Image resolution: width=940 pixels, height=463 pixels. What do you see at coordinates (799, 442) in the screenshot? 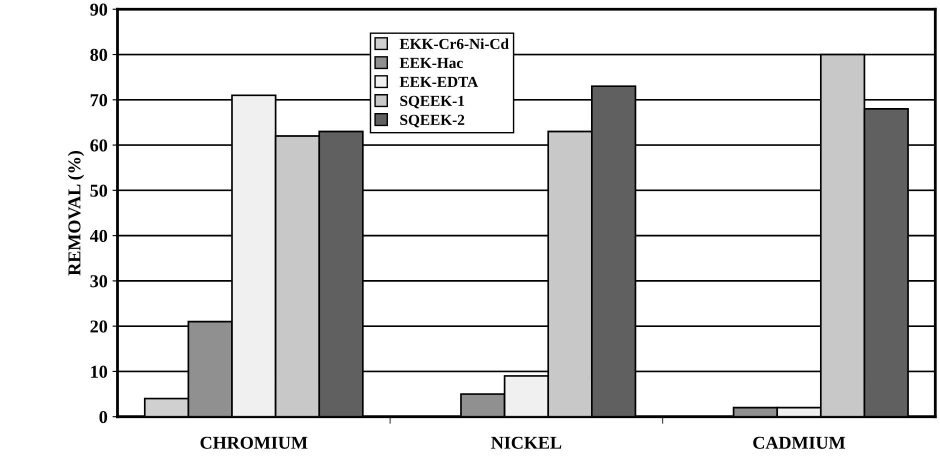
I see `x-tick-label: CADMIUM` at bounding box center [799, 442].